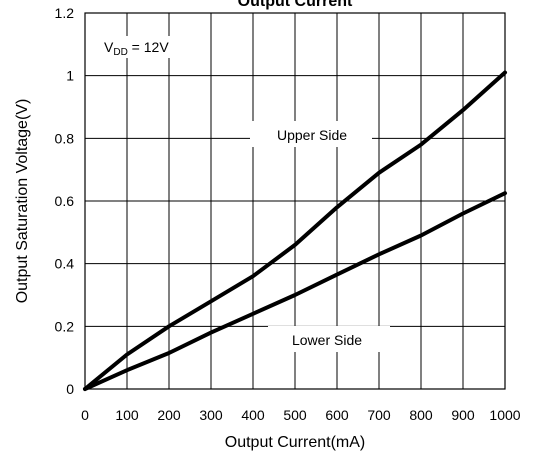 This screenshot has width=541, height=464. I want to click on x-tick-label: 500, so click(295, 415).